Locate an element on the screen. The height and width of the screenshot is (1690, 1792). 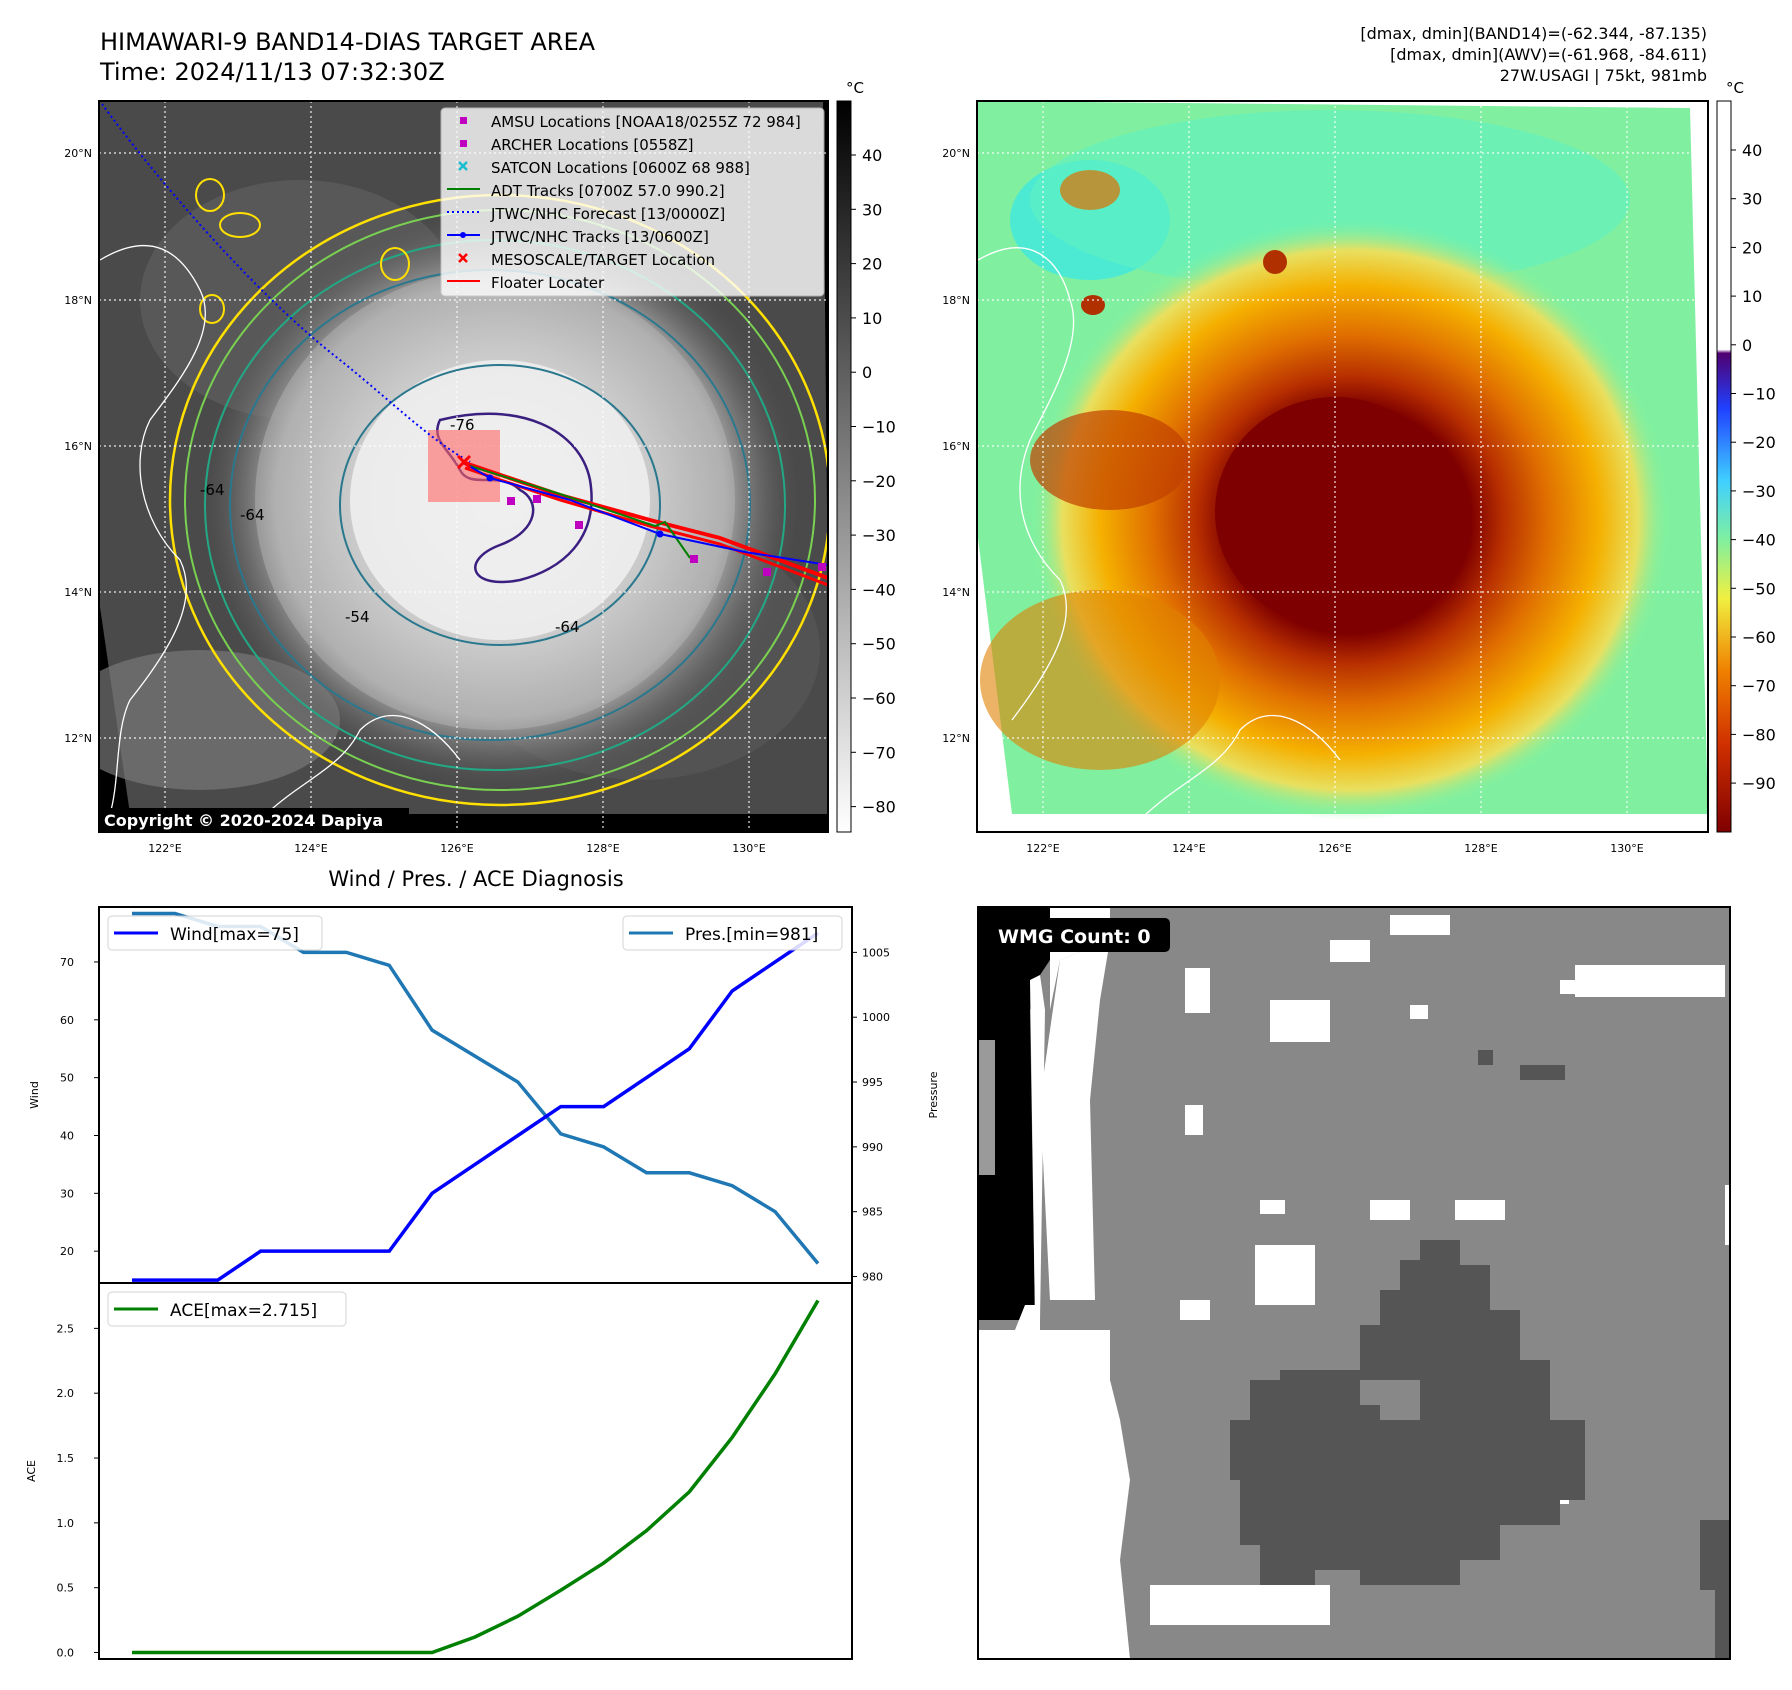
awv-colorbar-label-7: −30 is located at coordinates (1759, 491).